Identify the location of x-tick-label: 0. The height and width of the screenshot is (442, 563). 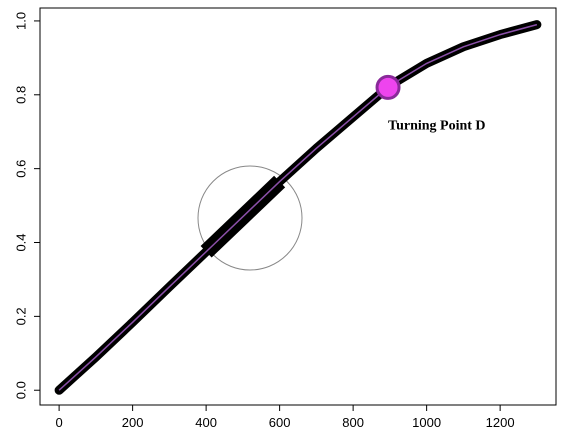
(58, 422).